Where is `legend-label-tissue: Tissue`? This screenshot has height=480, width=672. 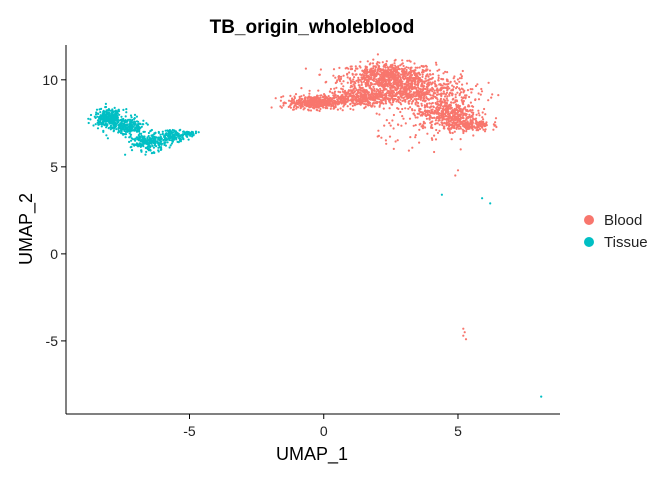
legend-label-tissue: Tissue is located at coordinates (626, 242).